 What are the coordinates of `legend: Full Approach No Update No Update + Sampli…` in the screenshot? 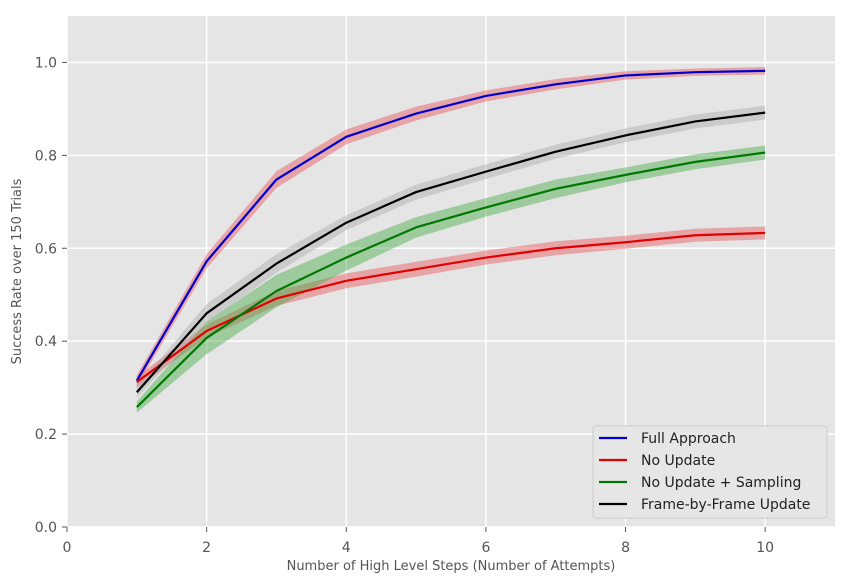 It's located at (710, 472).